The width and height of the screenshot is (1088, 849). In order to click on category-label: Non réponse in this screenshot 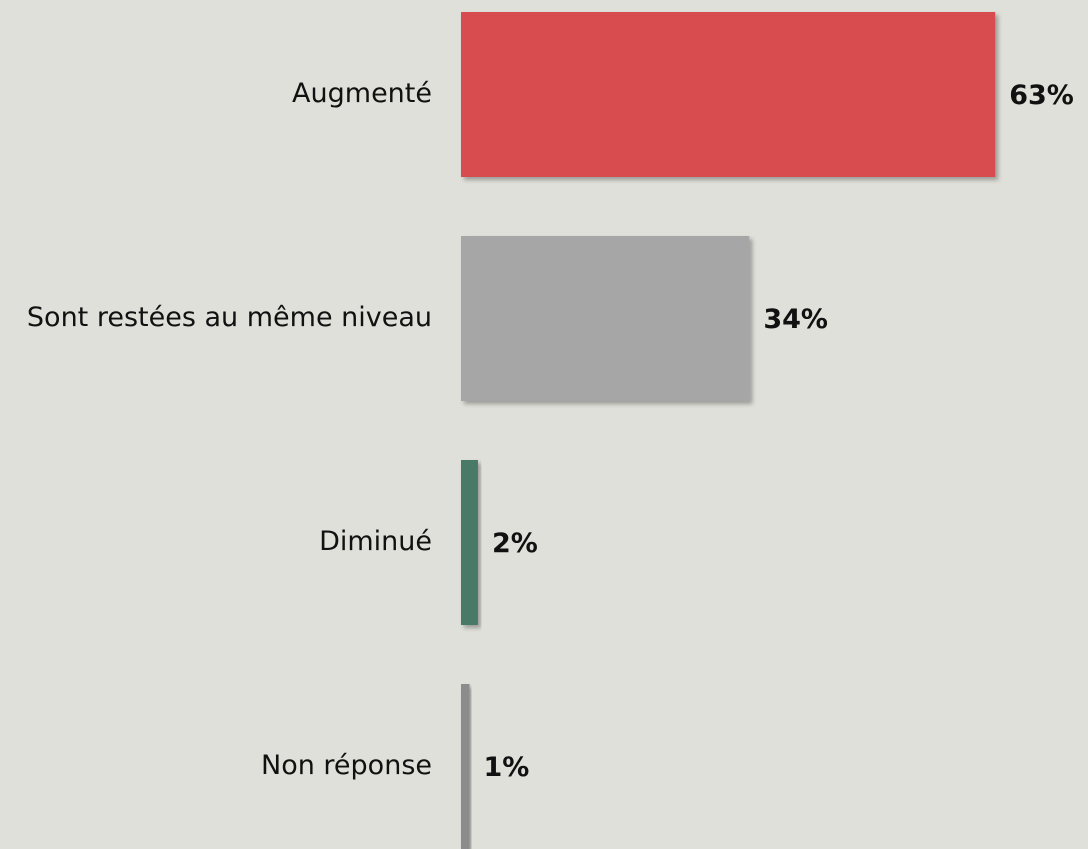, I will do `click(346, 765)`.